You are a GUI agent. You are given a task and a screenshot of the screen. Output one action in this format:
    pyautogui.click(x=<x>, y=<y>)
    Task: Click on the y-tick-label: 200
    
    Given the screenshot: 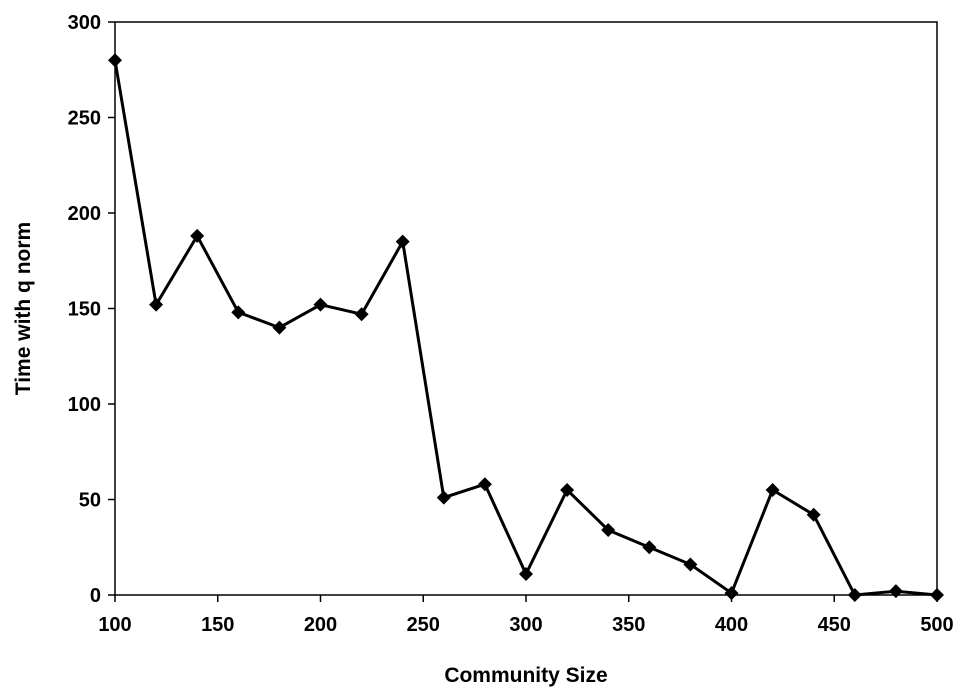 What is the action you would take?
    pyautogui.click(x=84, y=214)
    